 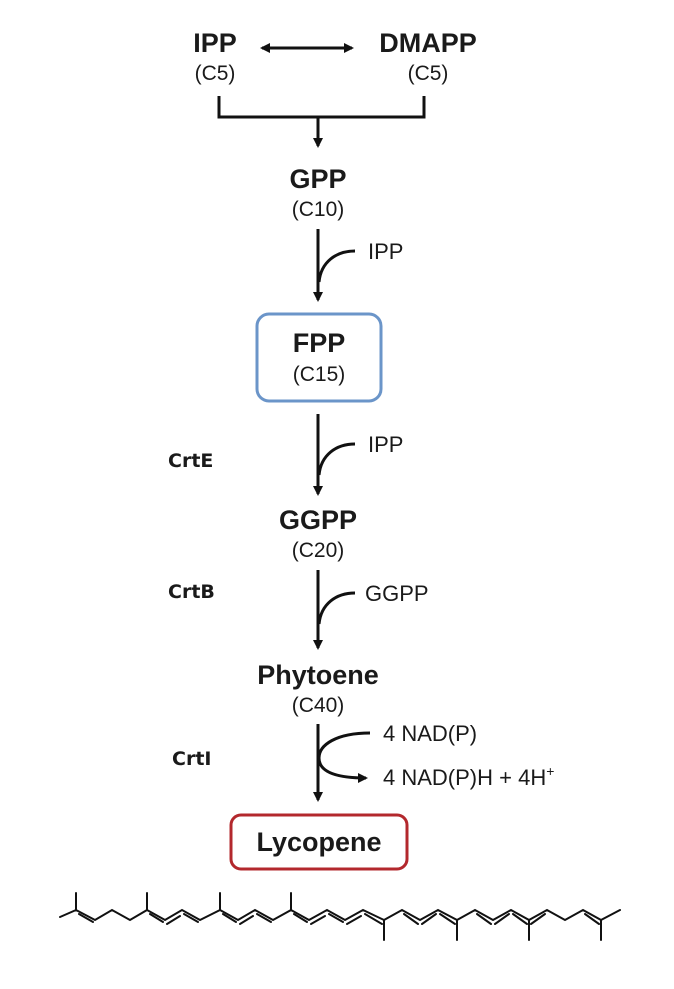 What do you see at coordinates (318, 675) in the screenshot?
I see `phytoene-label: Phytoene` at bounding box center [318, 675].